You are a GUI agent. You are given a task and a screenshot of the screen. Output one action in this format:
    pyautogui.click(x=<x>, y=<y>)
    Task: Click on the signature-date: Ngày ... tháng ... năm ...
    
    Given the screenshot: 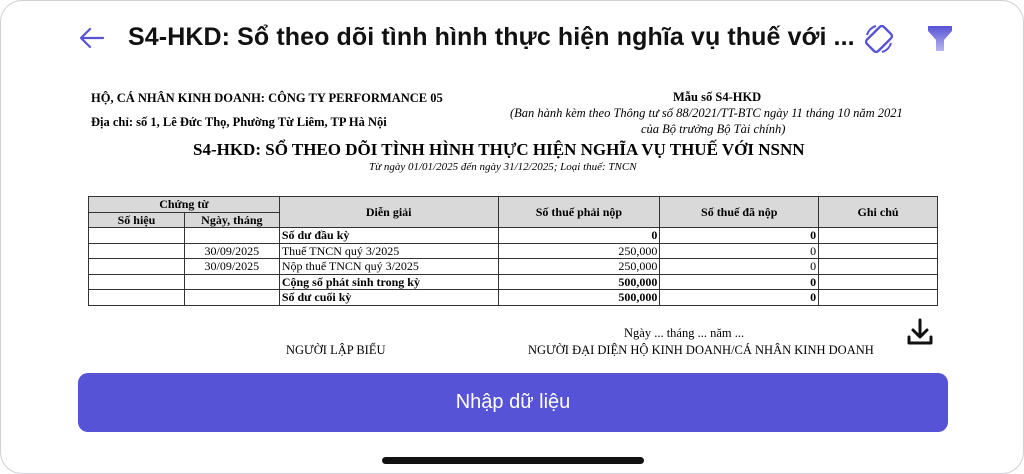 What is the action you would take?
    pyautogui.click(x=684, y=333)
    